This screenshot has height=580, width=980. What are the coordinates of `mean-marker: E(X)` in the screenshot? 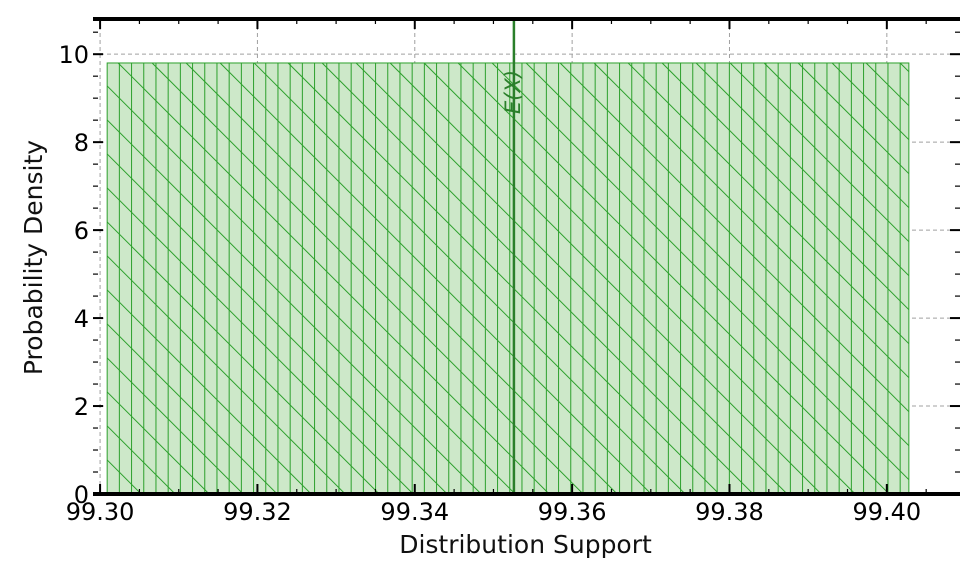 It's located at (513, 256).